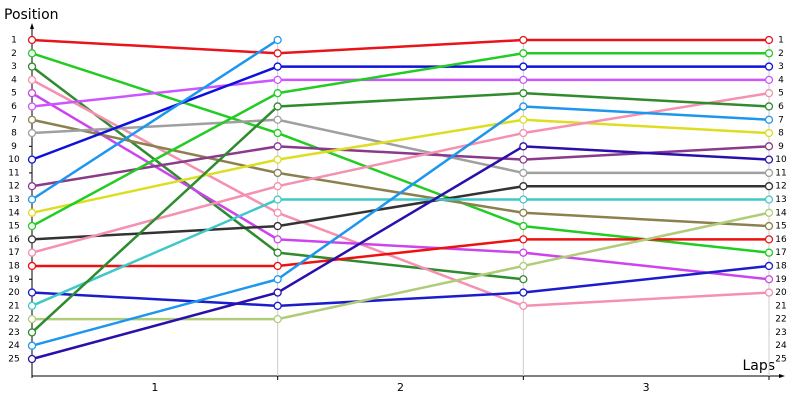  I want to click on y-tick-label: 22, so click(13, 320).